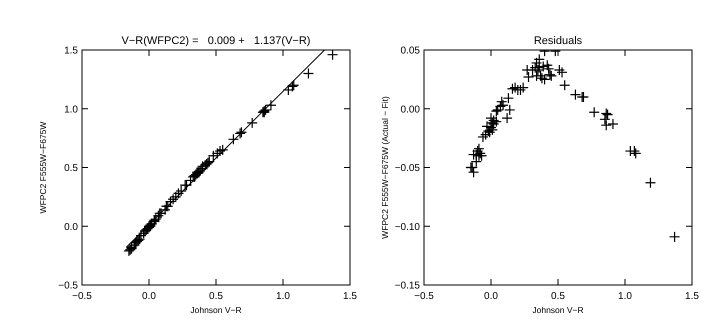 Image resolution: width=712 pixels, height=325 pixels. I want to click on chart-title: V−R(WFPC2) = 0.009 + 1.137(V−R), so click(216, 41).